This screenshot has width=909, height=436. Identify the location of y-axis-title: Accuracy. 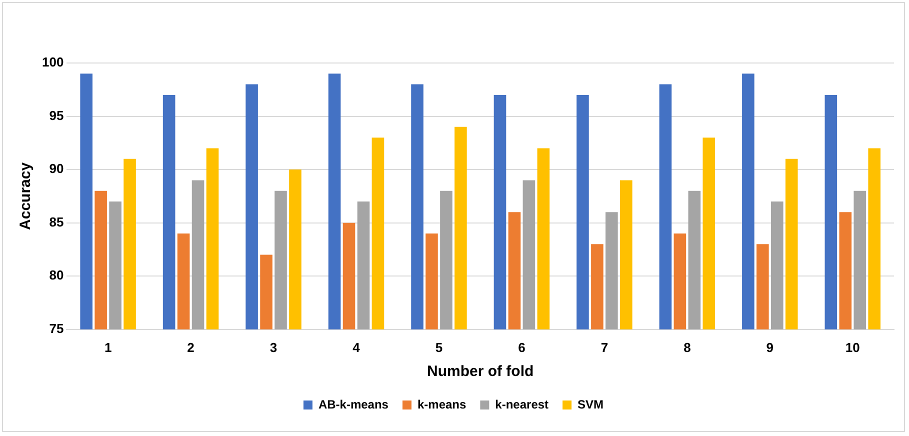
(25, 196).